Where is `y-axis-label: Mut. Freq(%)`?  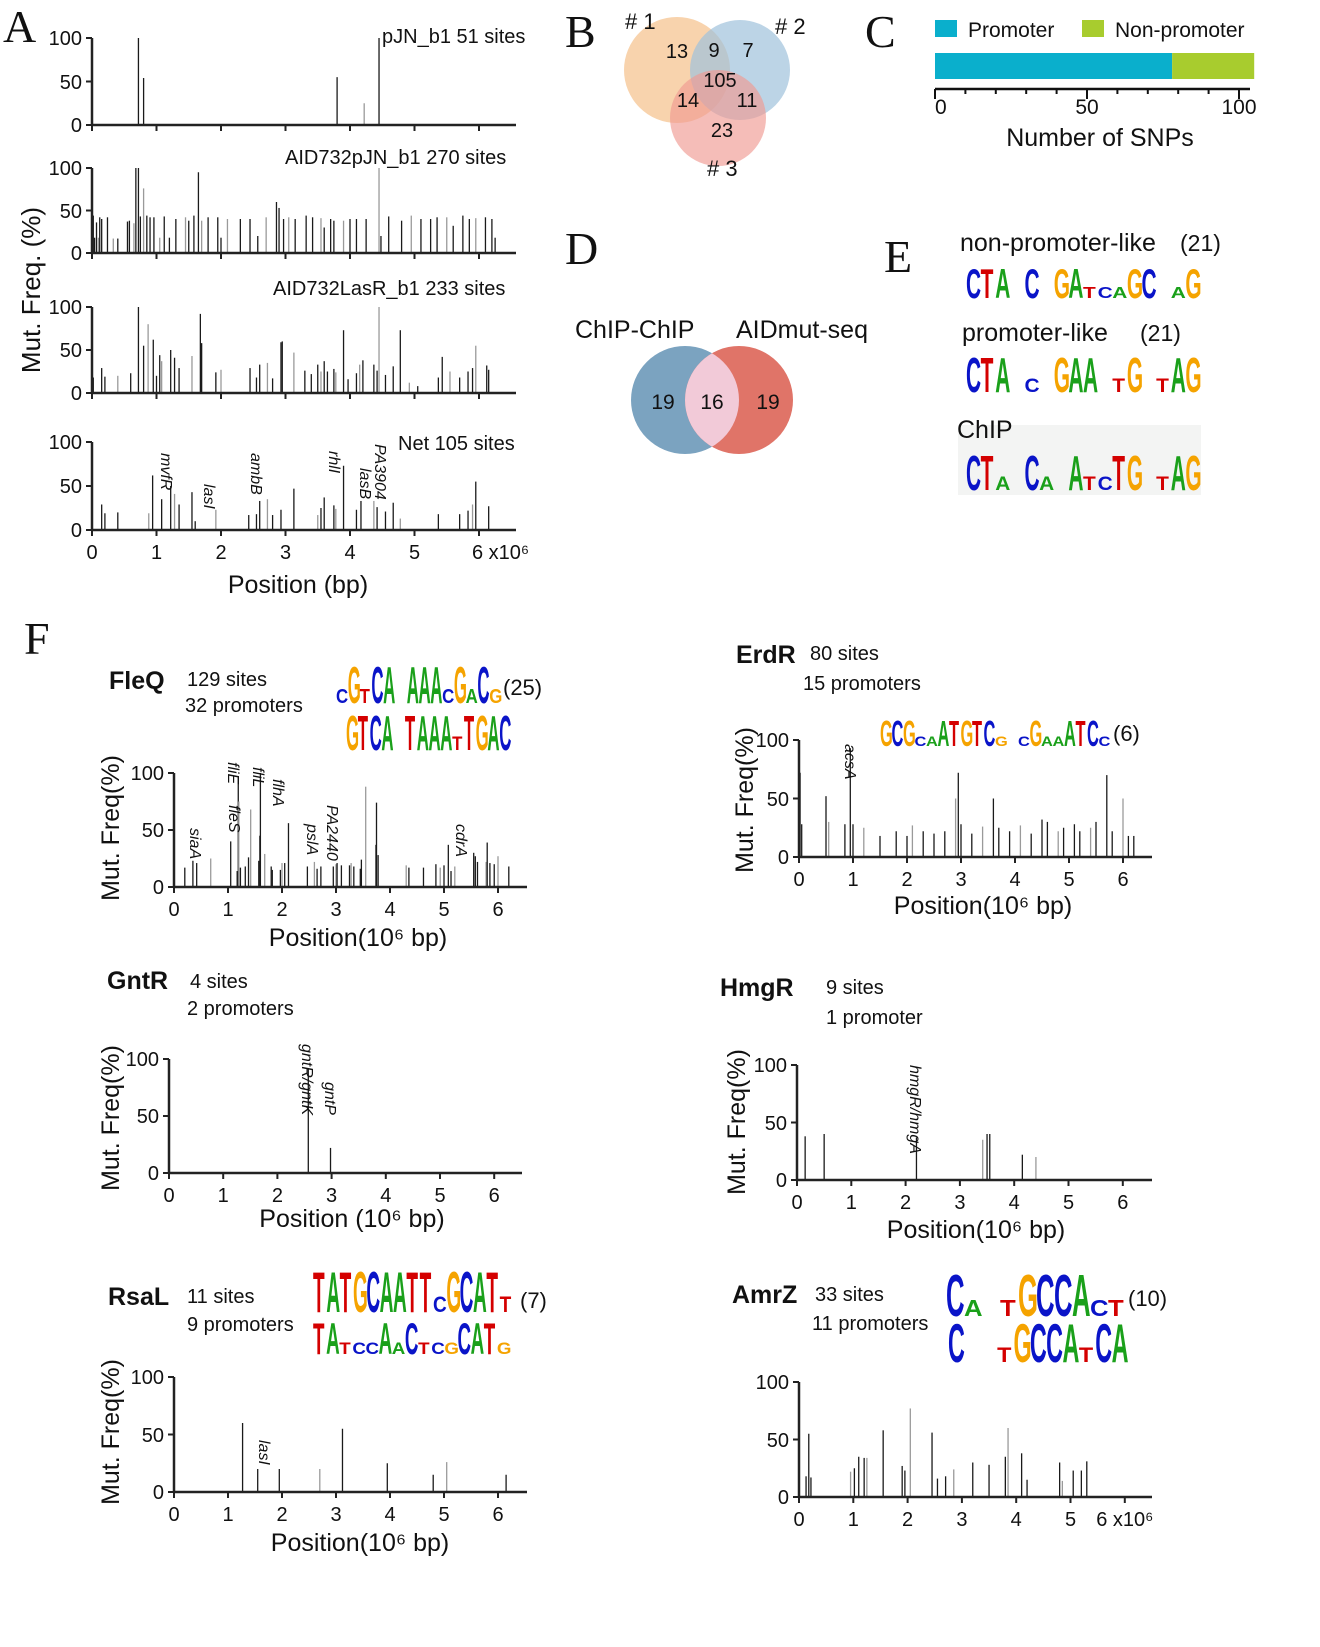 y-axis-label: Mut. Freq(%) is located at coordinates (110, 828).